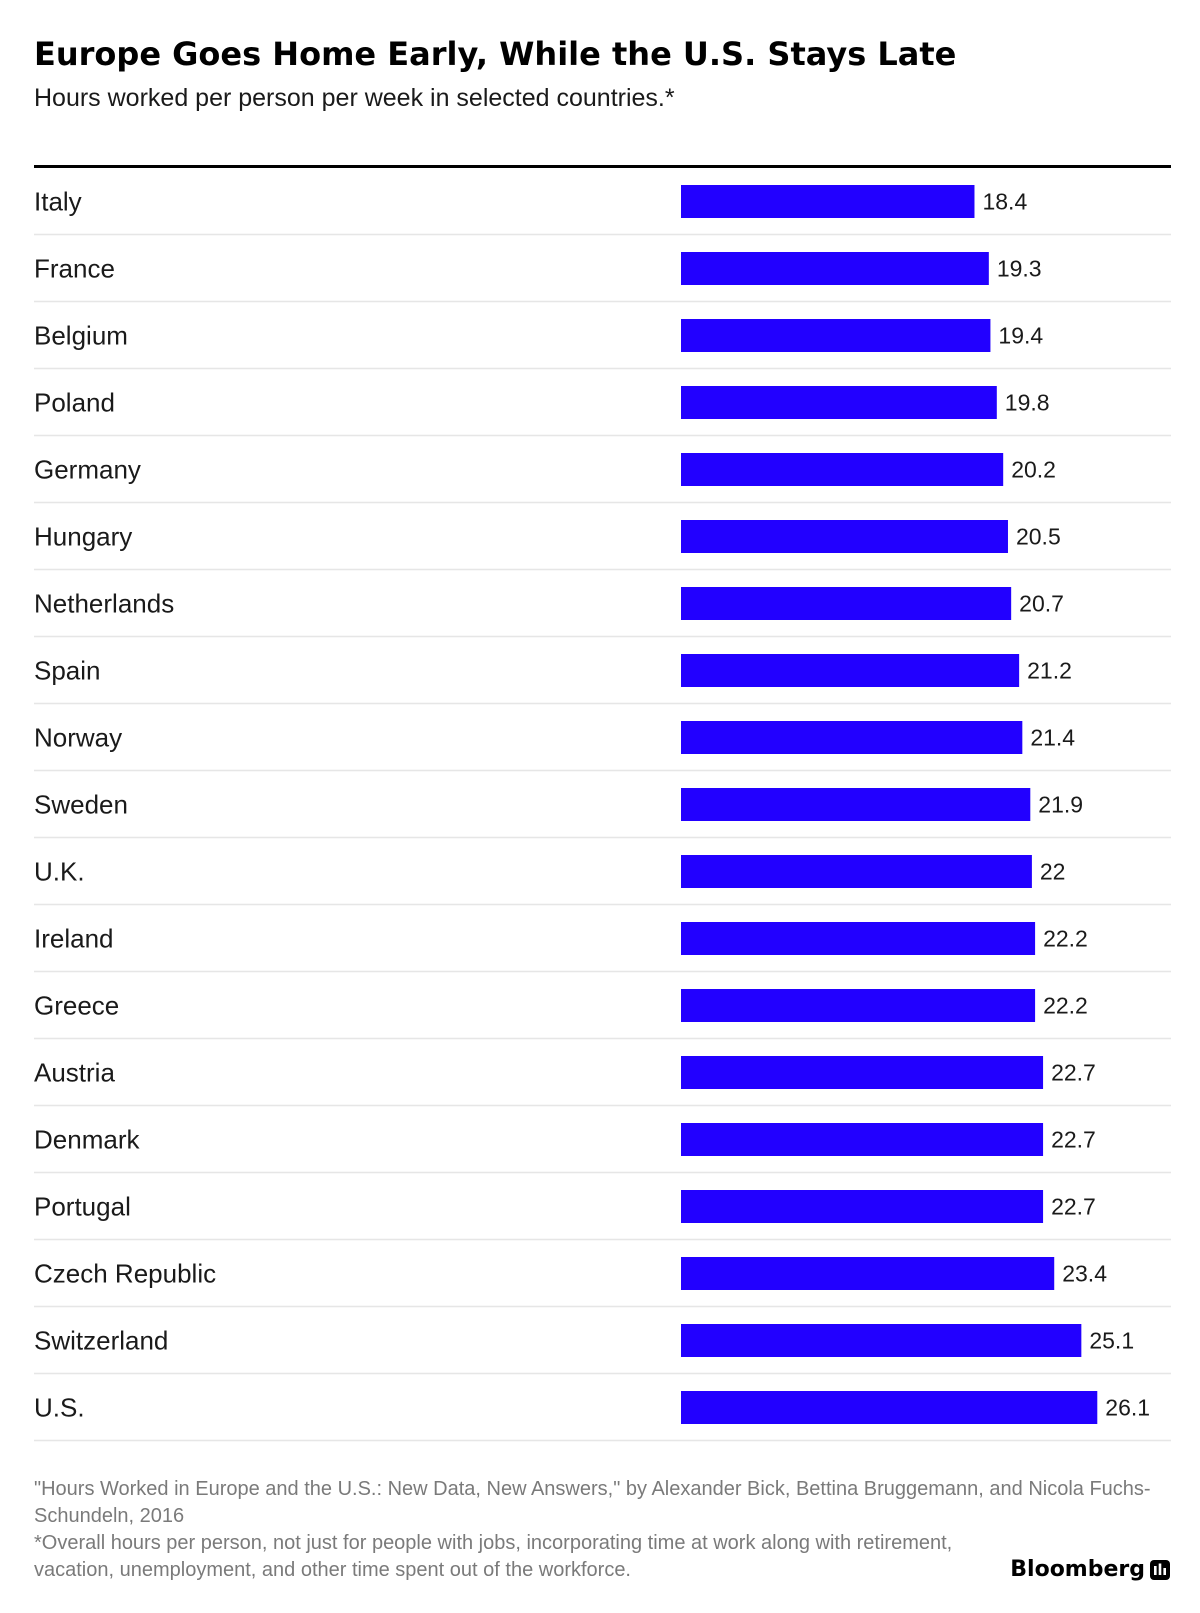 Image resolution: width=1200 pixels, height=1613 pixels. I want to click on value-label: 22, so click(1053, 872).